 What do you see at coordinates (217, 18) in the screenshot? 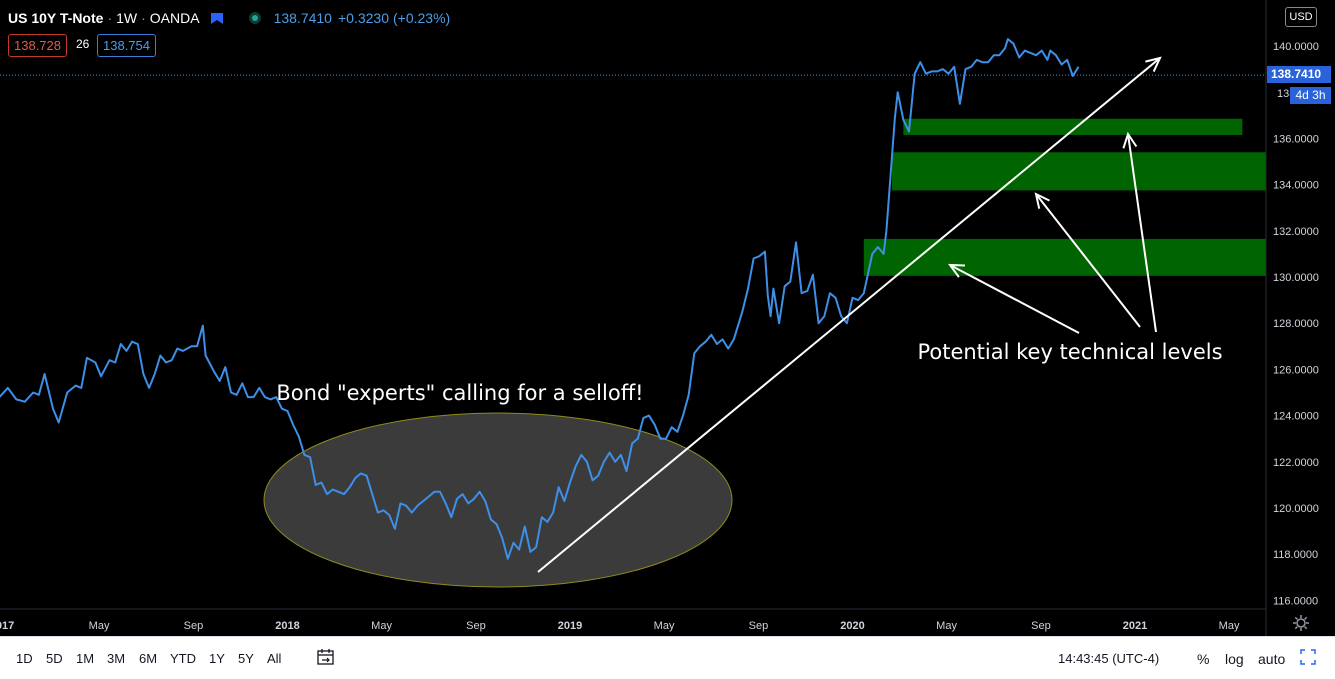
I see `flag-icon` at bounding box center [217, 18].